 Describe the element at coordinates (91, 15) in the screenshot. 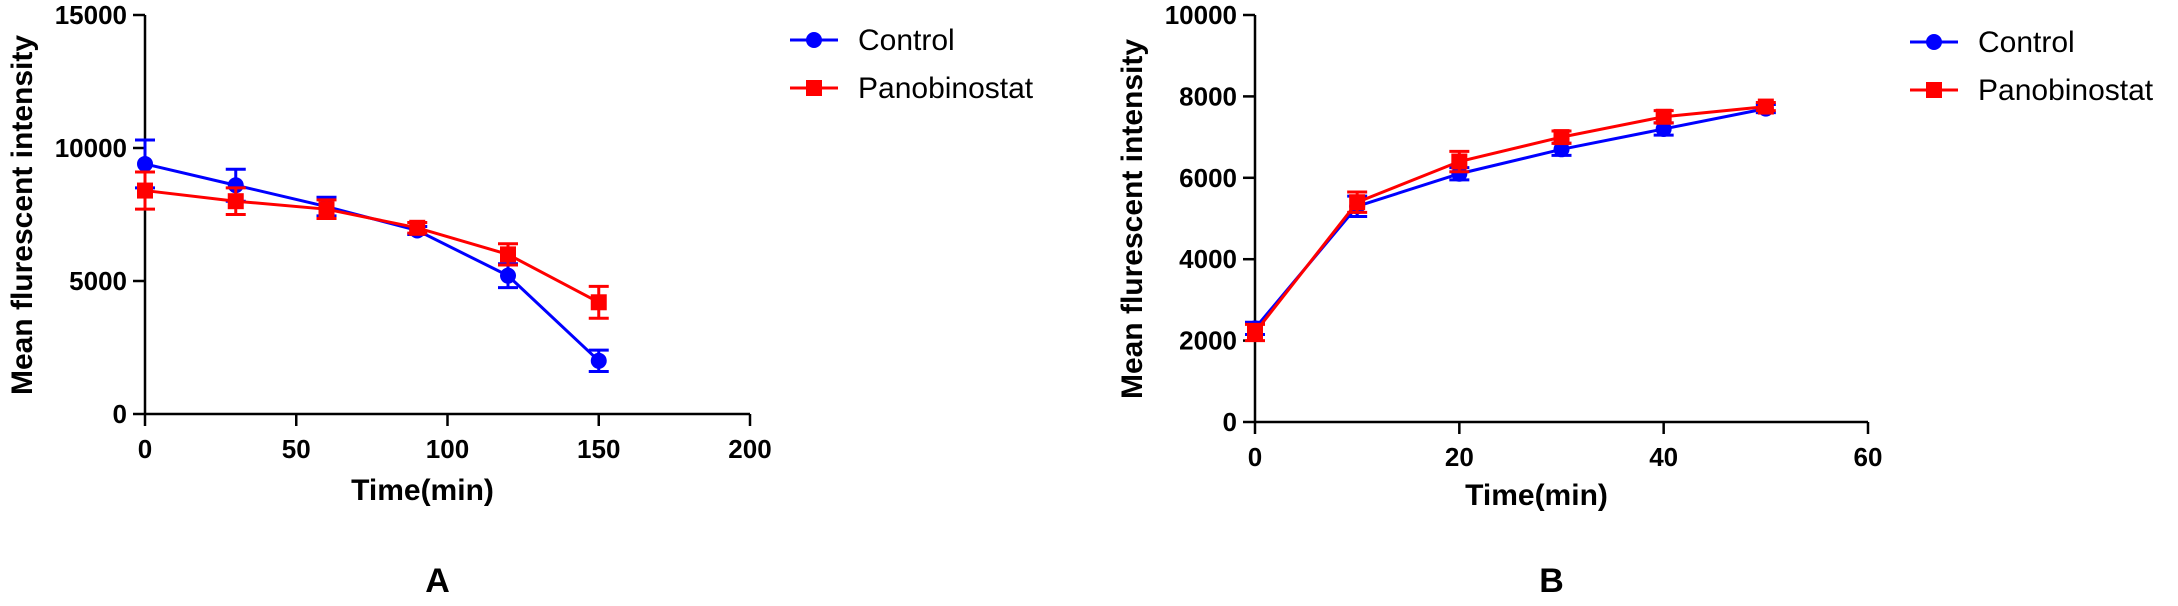

I see `y-tick-label: 15000` at that location.